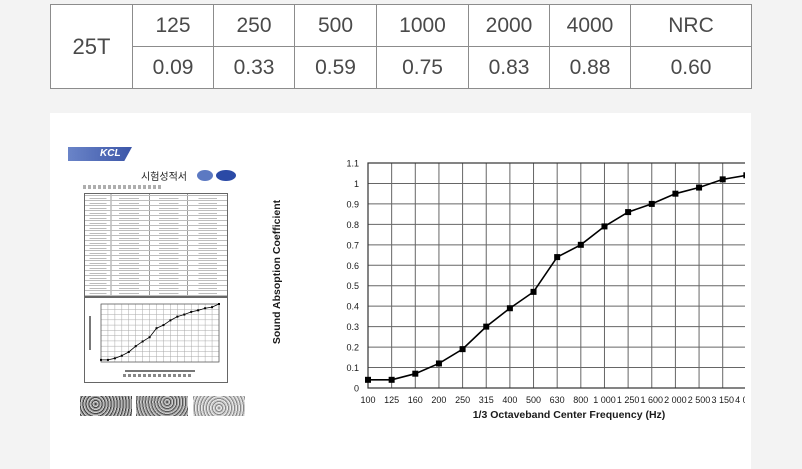  I want to click on report-title: 시험성적서, so click(164, 177).